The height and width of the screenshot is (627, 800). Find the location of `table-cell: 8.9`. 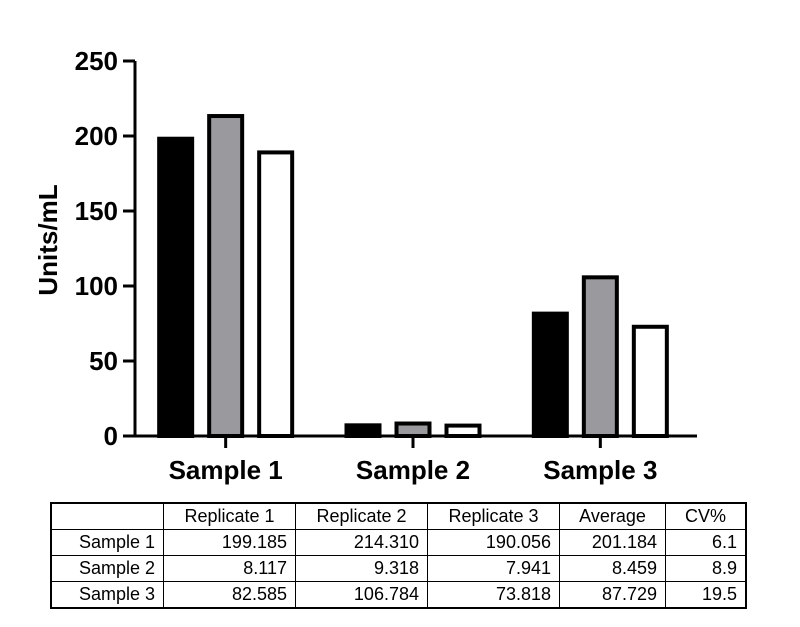

table-cell: 8.9 is located at coordinates (706, 568).